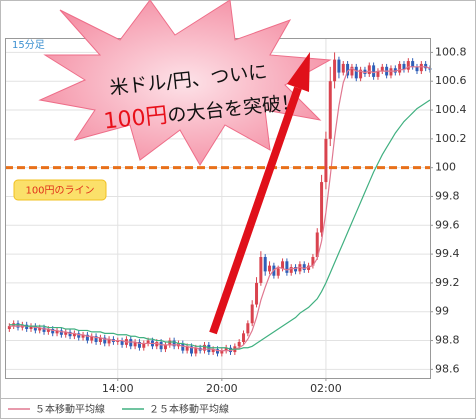 The image size is (476, 419). Describe the element at coordinates (60, 190) in the screenshot. I see `hline-label-box` at that location.